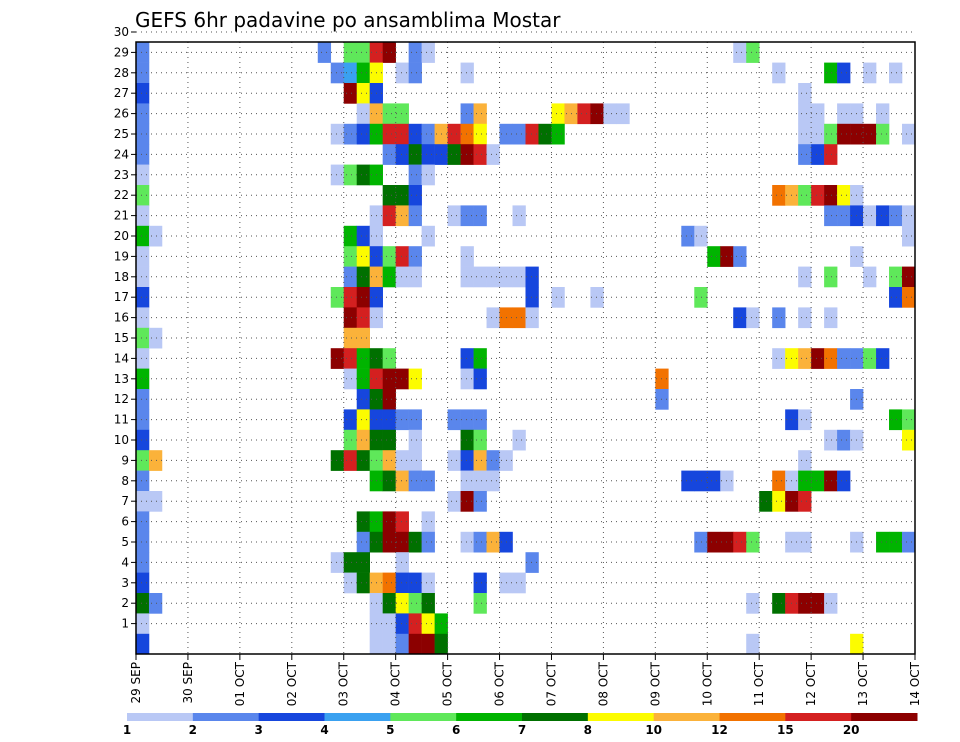 This screenshot has height=742, width=960. What do you see at coordinates (811, 683) in the screenshot?
I see `x-tick-label: 12 OCT` at bounding box center [811, 683].